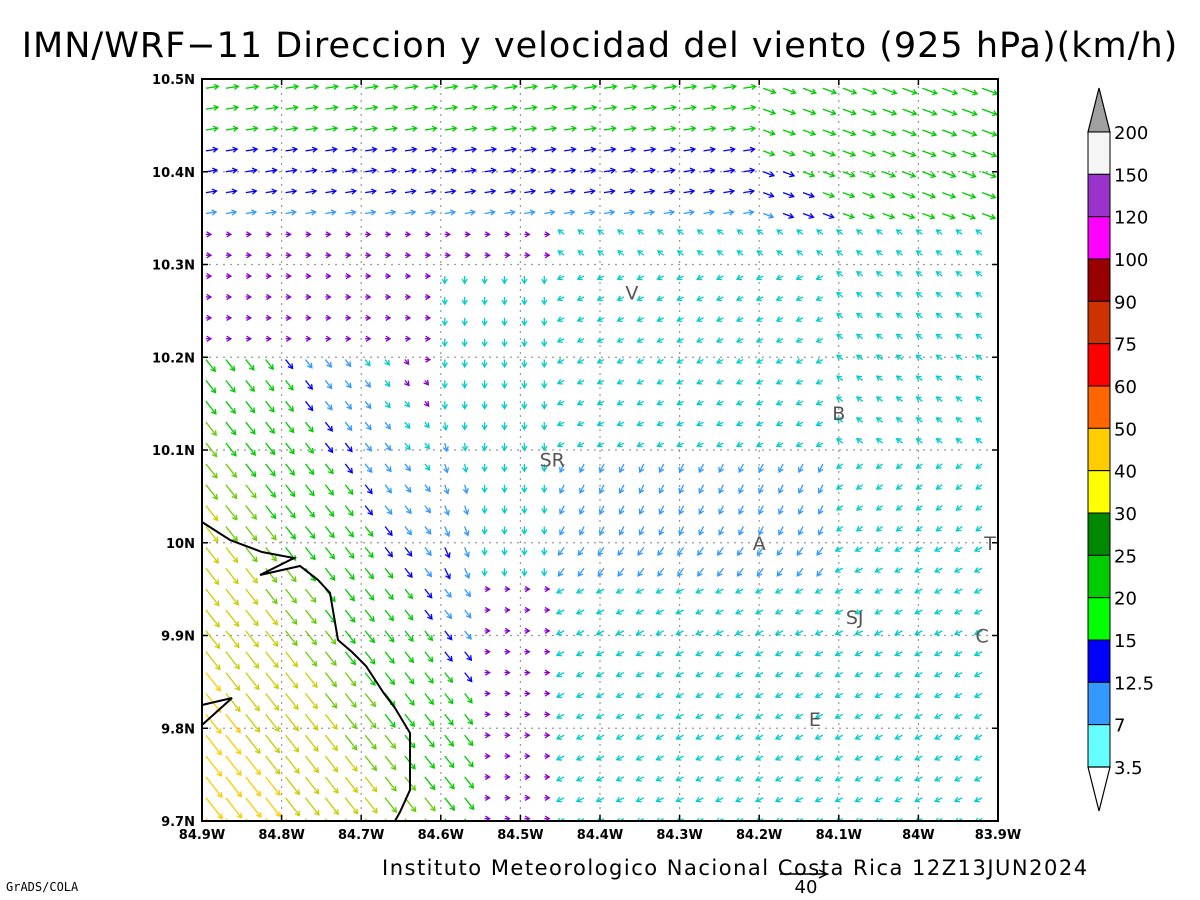 The width and height of the screenshot is (1200, 900). Describe the element at coordinates (173, 173) in the screenshot. I see `lat-tick-label: 10.4N` at that location.